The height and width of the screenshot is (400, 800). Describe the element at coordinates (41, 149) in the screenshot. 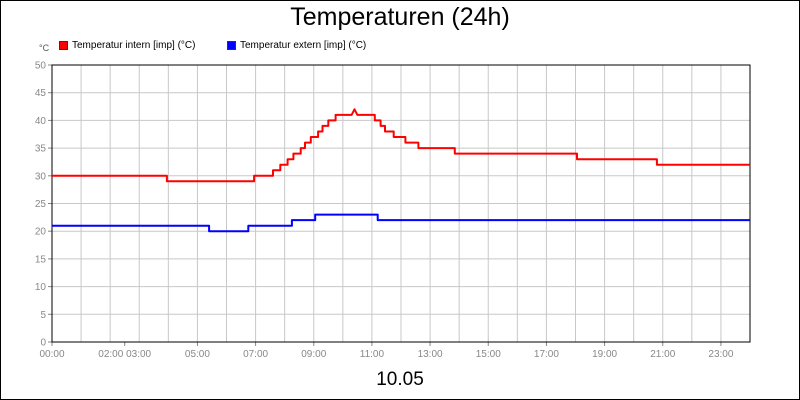

I see `y-tick-label: 35` at that location.